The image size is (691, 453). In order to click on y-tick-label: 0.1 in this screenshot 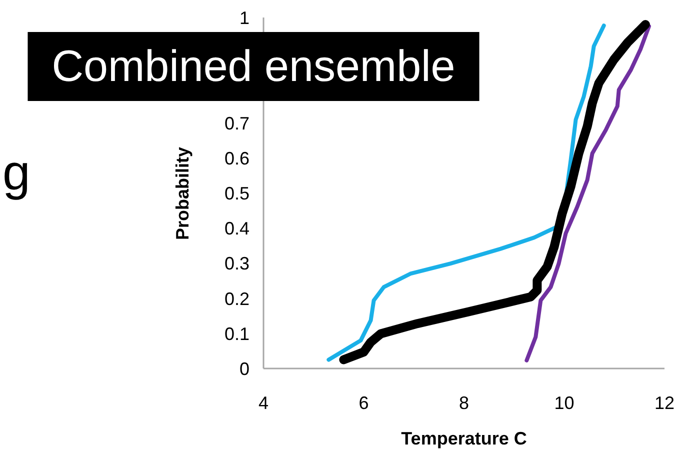, I will do `click(237, 334)`.